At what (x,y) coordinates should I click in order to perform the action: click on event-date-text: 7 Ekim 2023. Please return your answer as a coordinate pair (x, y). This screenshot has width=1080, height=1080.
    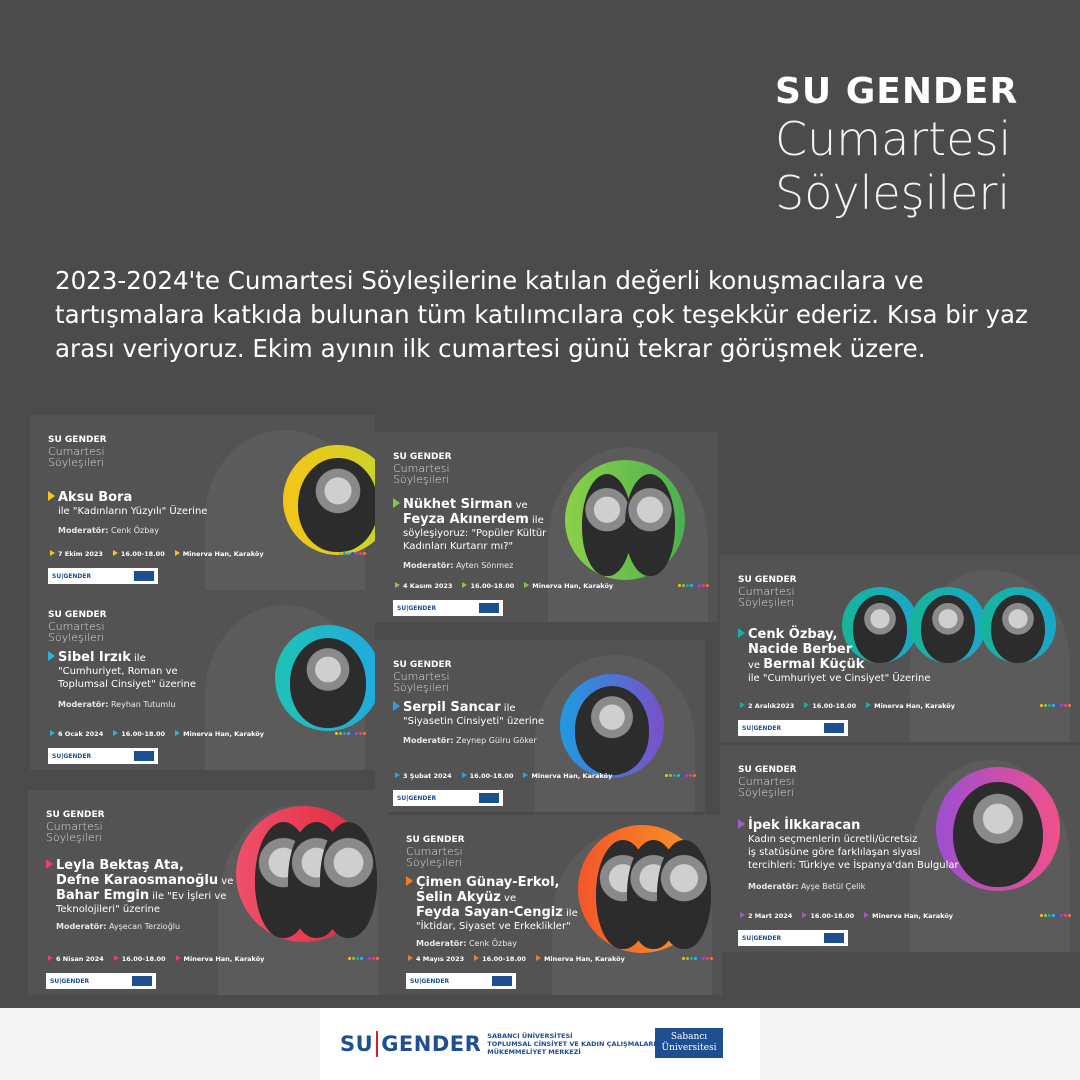
    Looking at the image, I should click on (80, 554).